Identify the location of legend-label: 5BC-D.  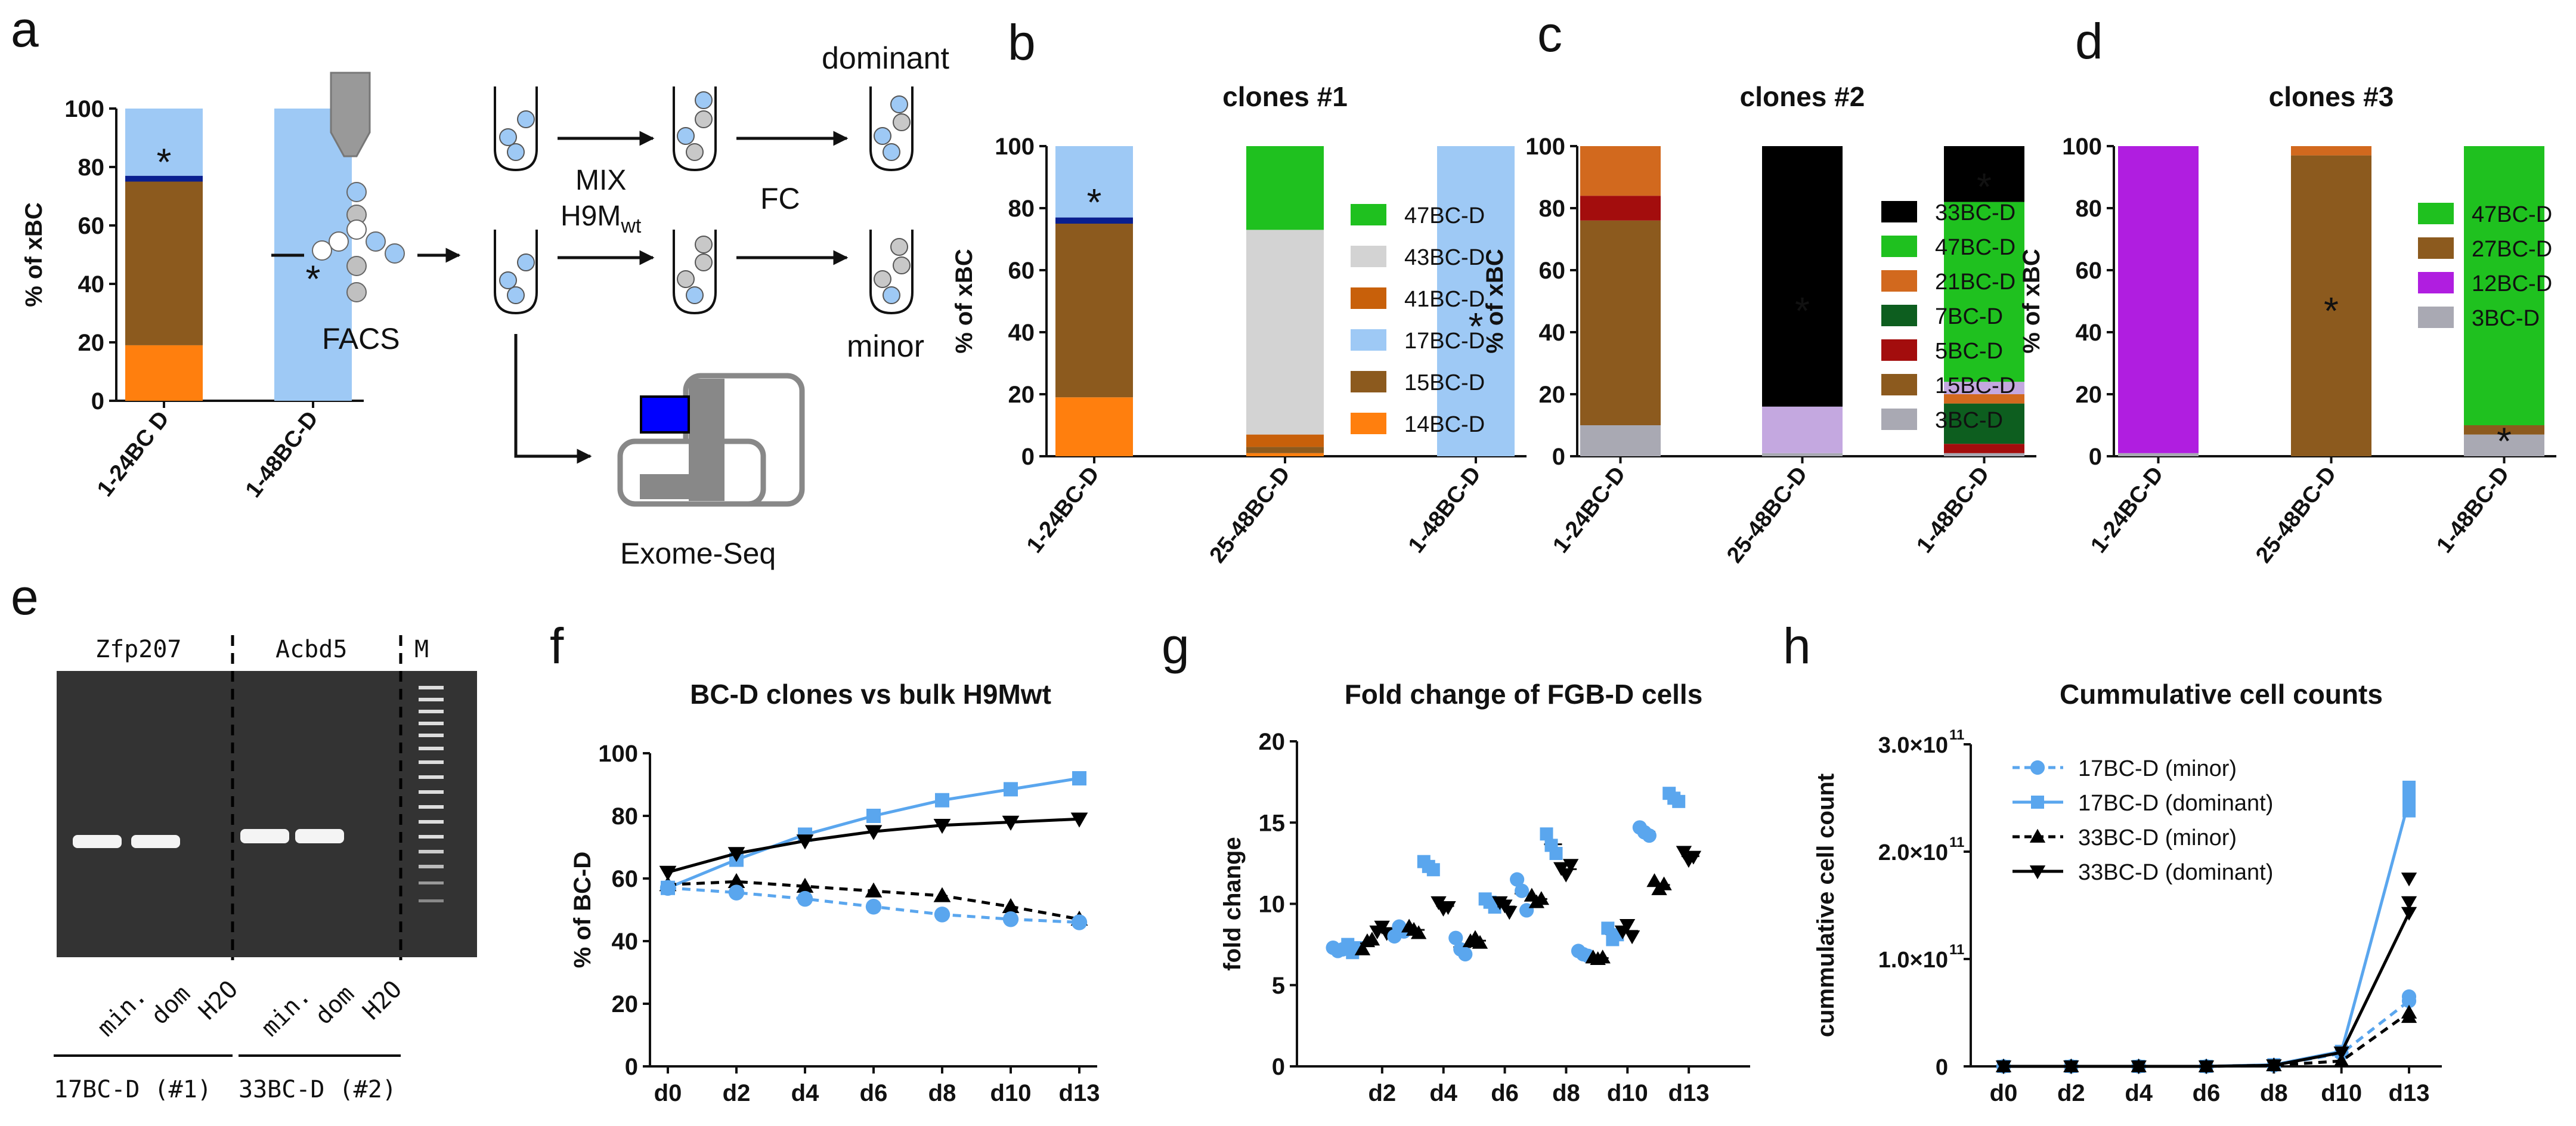
(1969, 352).